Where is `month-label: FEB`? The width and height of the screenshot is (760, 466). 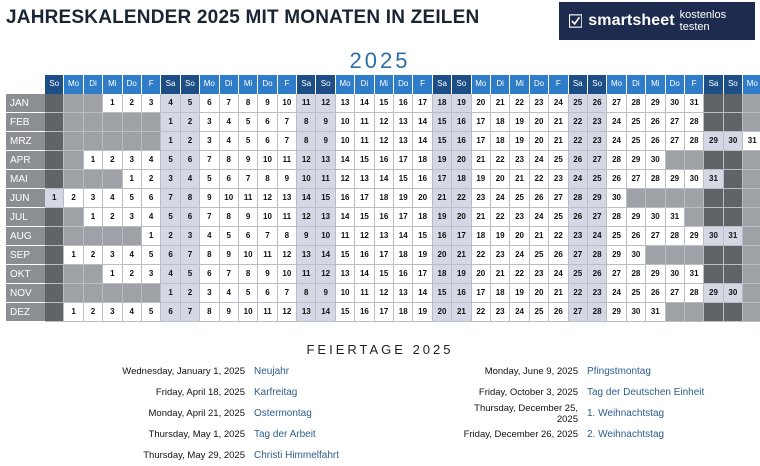 month-label: FEB is located at coordinates (25, 122).